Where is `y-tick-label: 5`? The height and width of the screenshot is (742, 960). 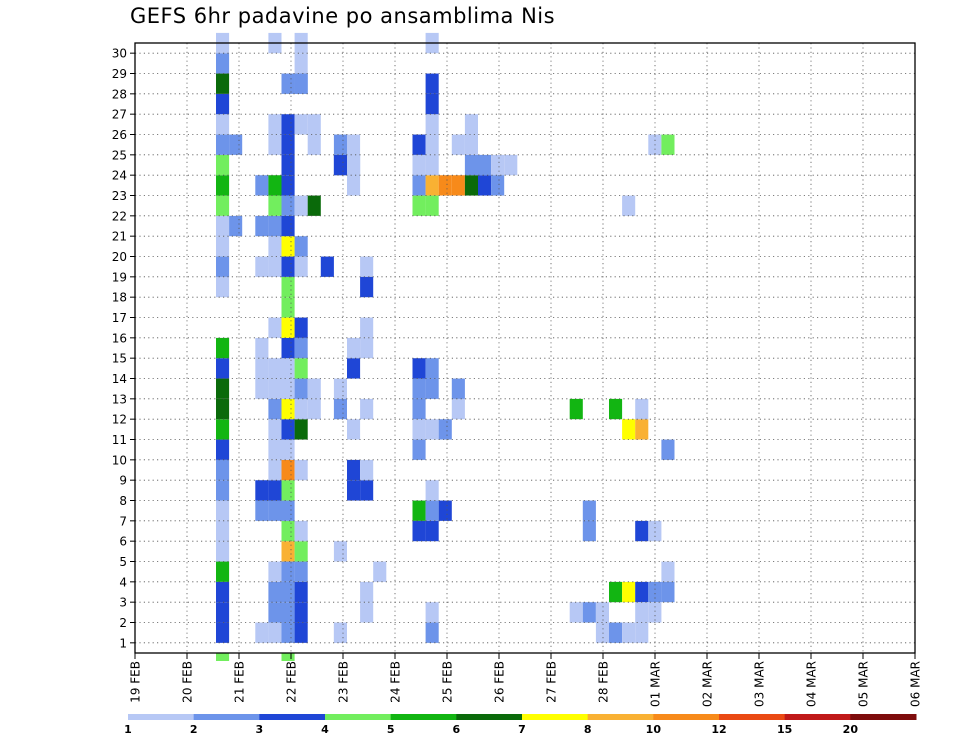
y-tick-label: 5 is located at coordinates (123, 562).